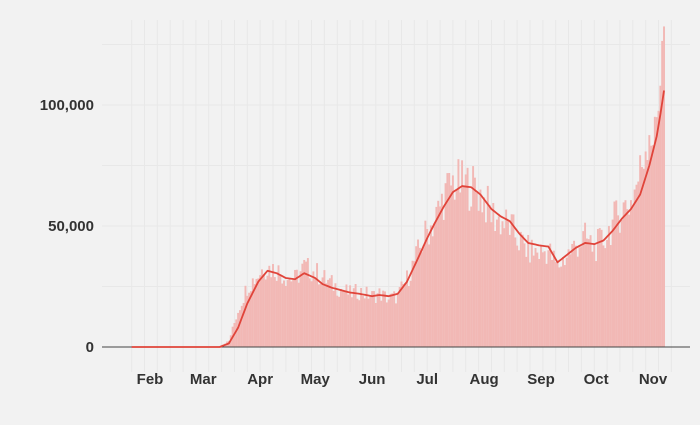 The height and width of the screenshot is (425, 700). What do you see at coordinates (203, 379) in the screenshot?
I see `x-tick-label: Mar` at bounding box center [203, 379].